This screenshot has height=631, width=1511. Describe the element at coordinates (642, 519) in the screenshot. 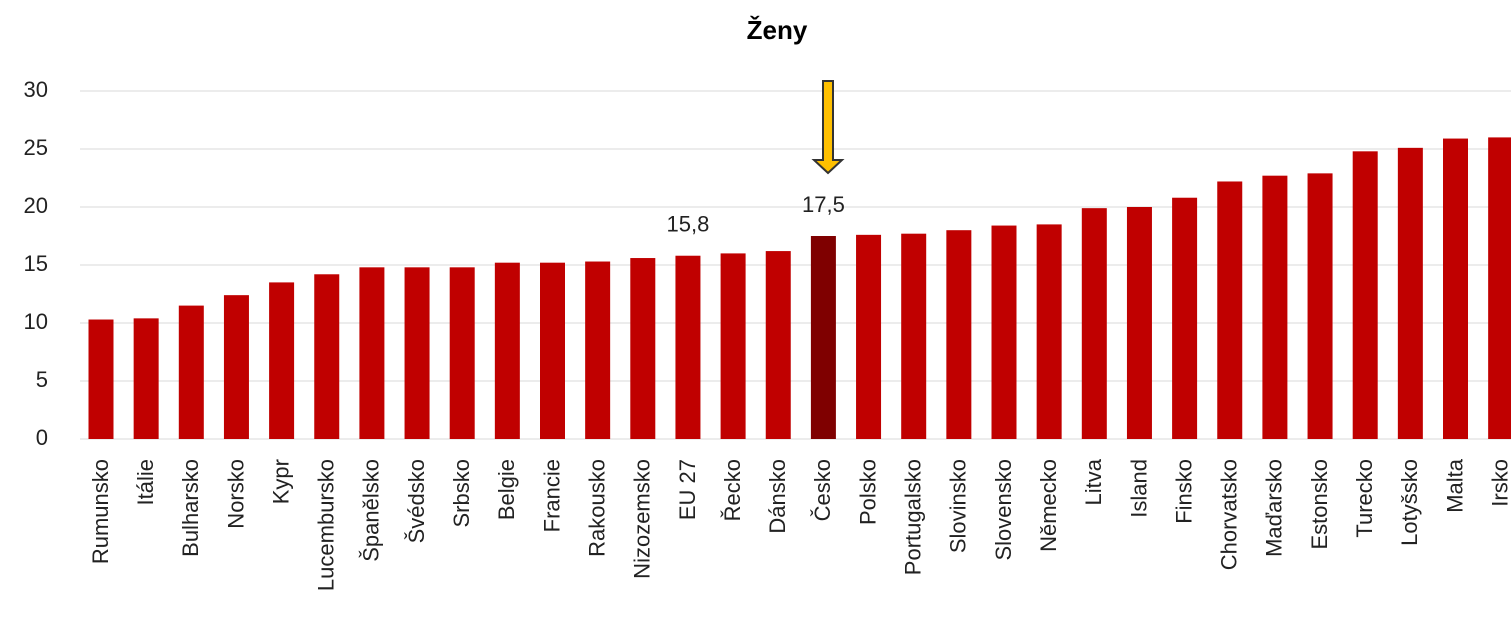

I see `x-tick-label: Nizozemsko` at that location.